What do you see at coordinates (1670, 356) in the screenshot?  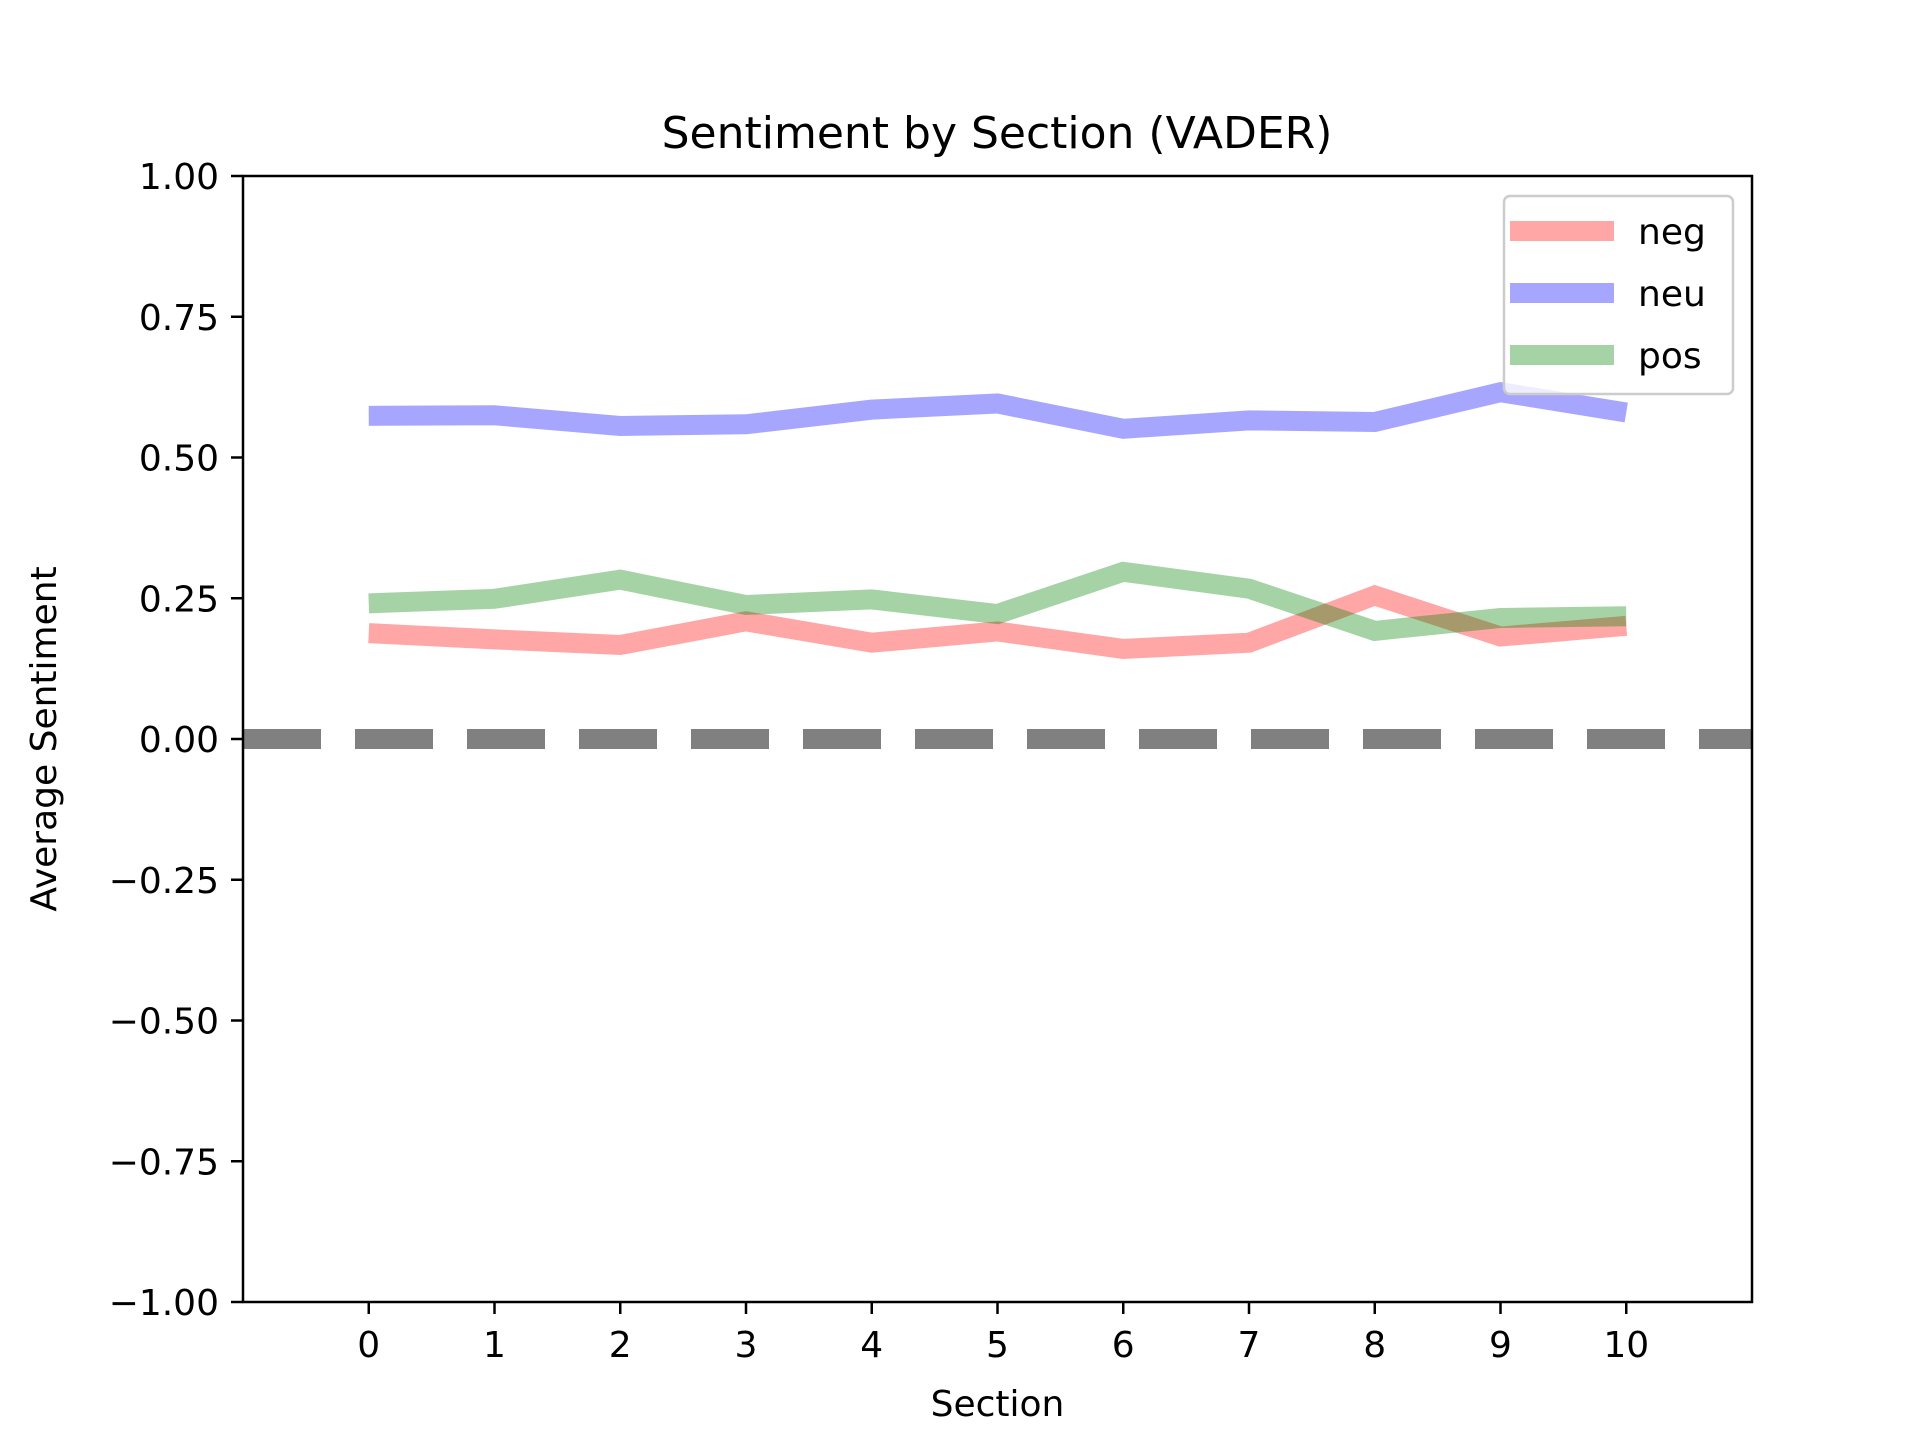 I see `legend-label-pos: pos` at bounding box center [1670, 356].